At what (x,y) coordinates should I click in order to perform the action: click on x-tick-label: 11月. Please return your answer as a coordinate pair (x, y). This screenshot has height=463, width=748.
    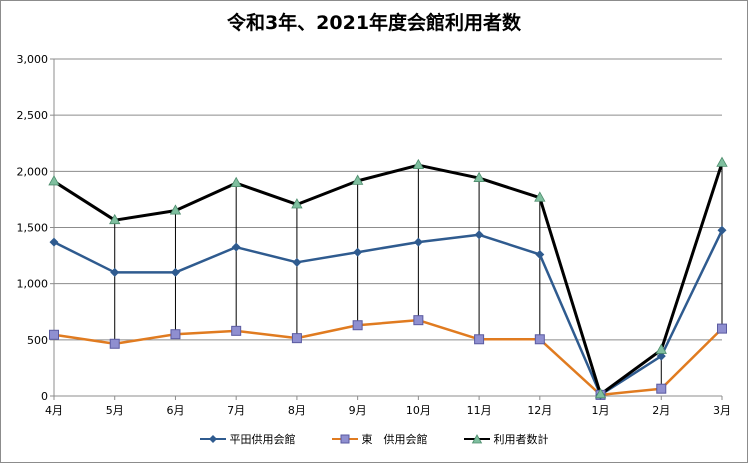
    Looking at the image, I should click on (479, 410).